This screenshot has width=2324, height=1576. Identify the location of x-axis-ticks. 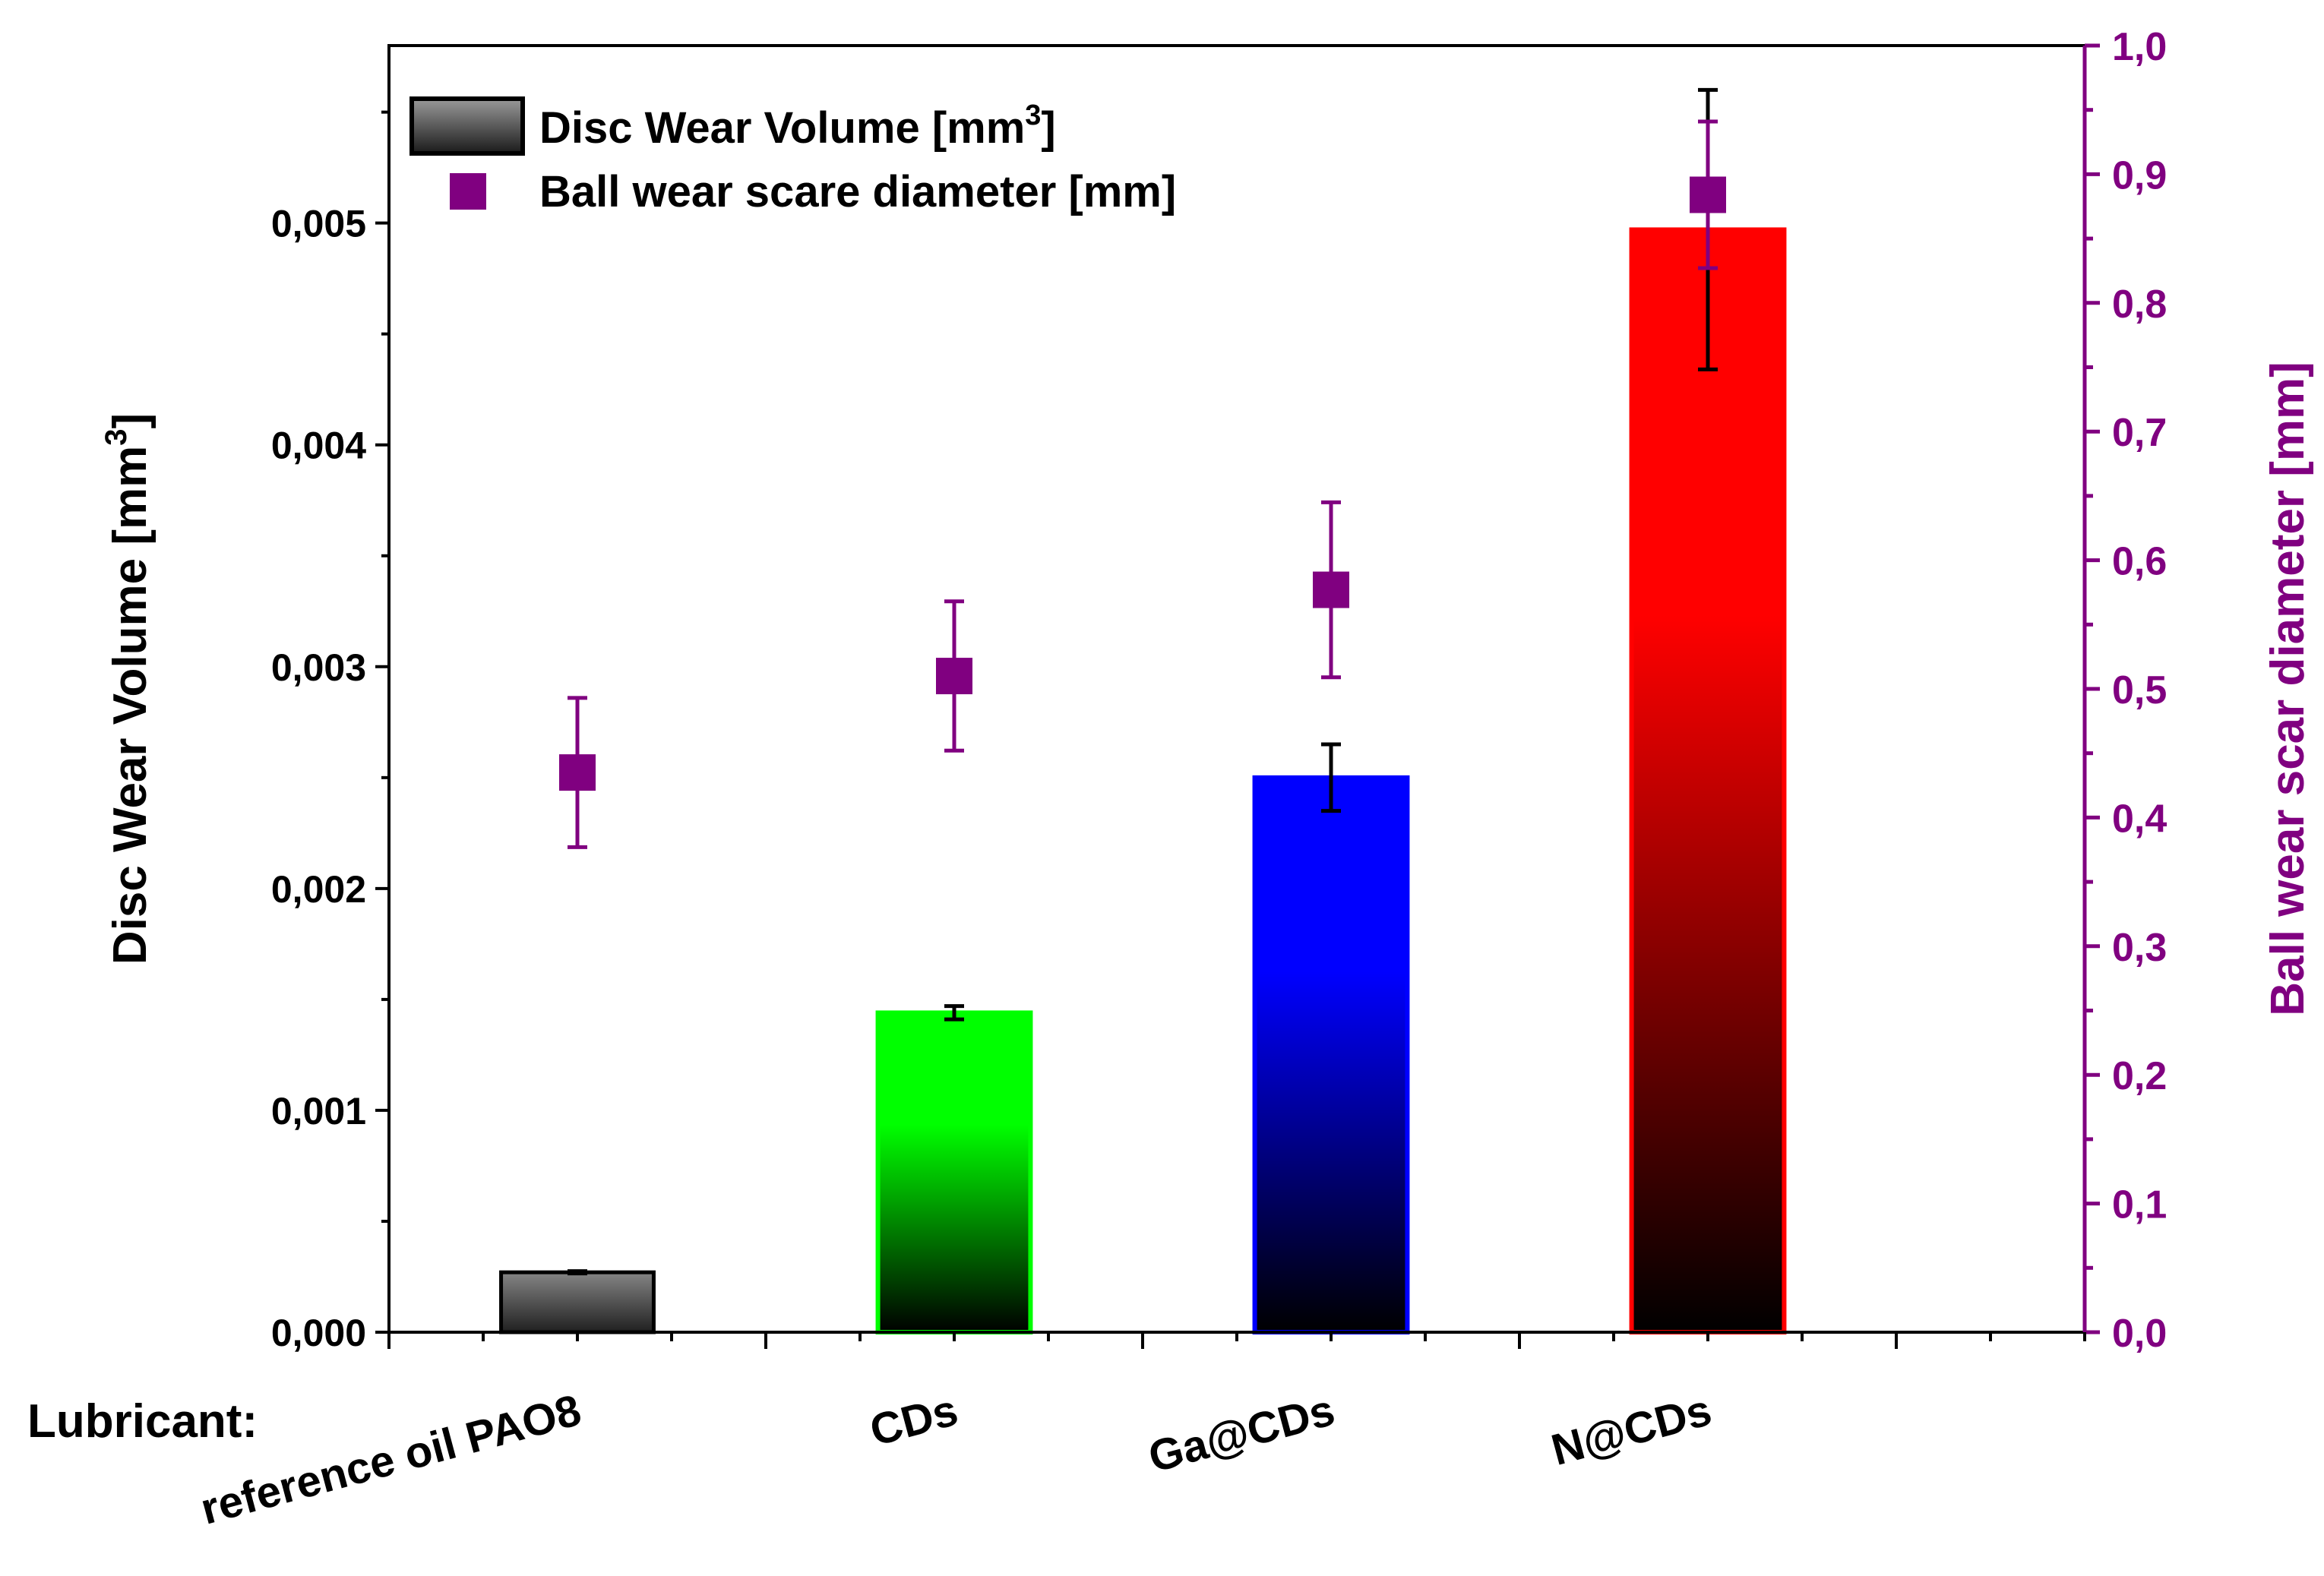
(1236, 1340).